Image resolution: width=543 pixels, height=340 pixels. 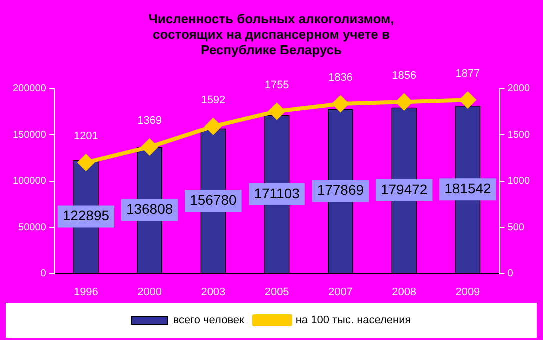 What do you see at coordinates (340, 292) in the screenshot?
I see `x-tick-label: 2007` at bounding box center [340, 292].